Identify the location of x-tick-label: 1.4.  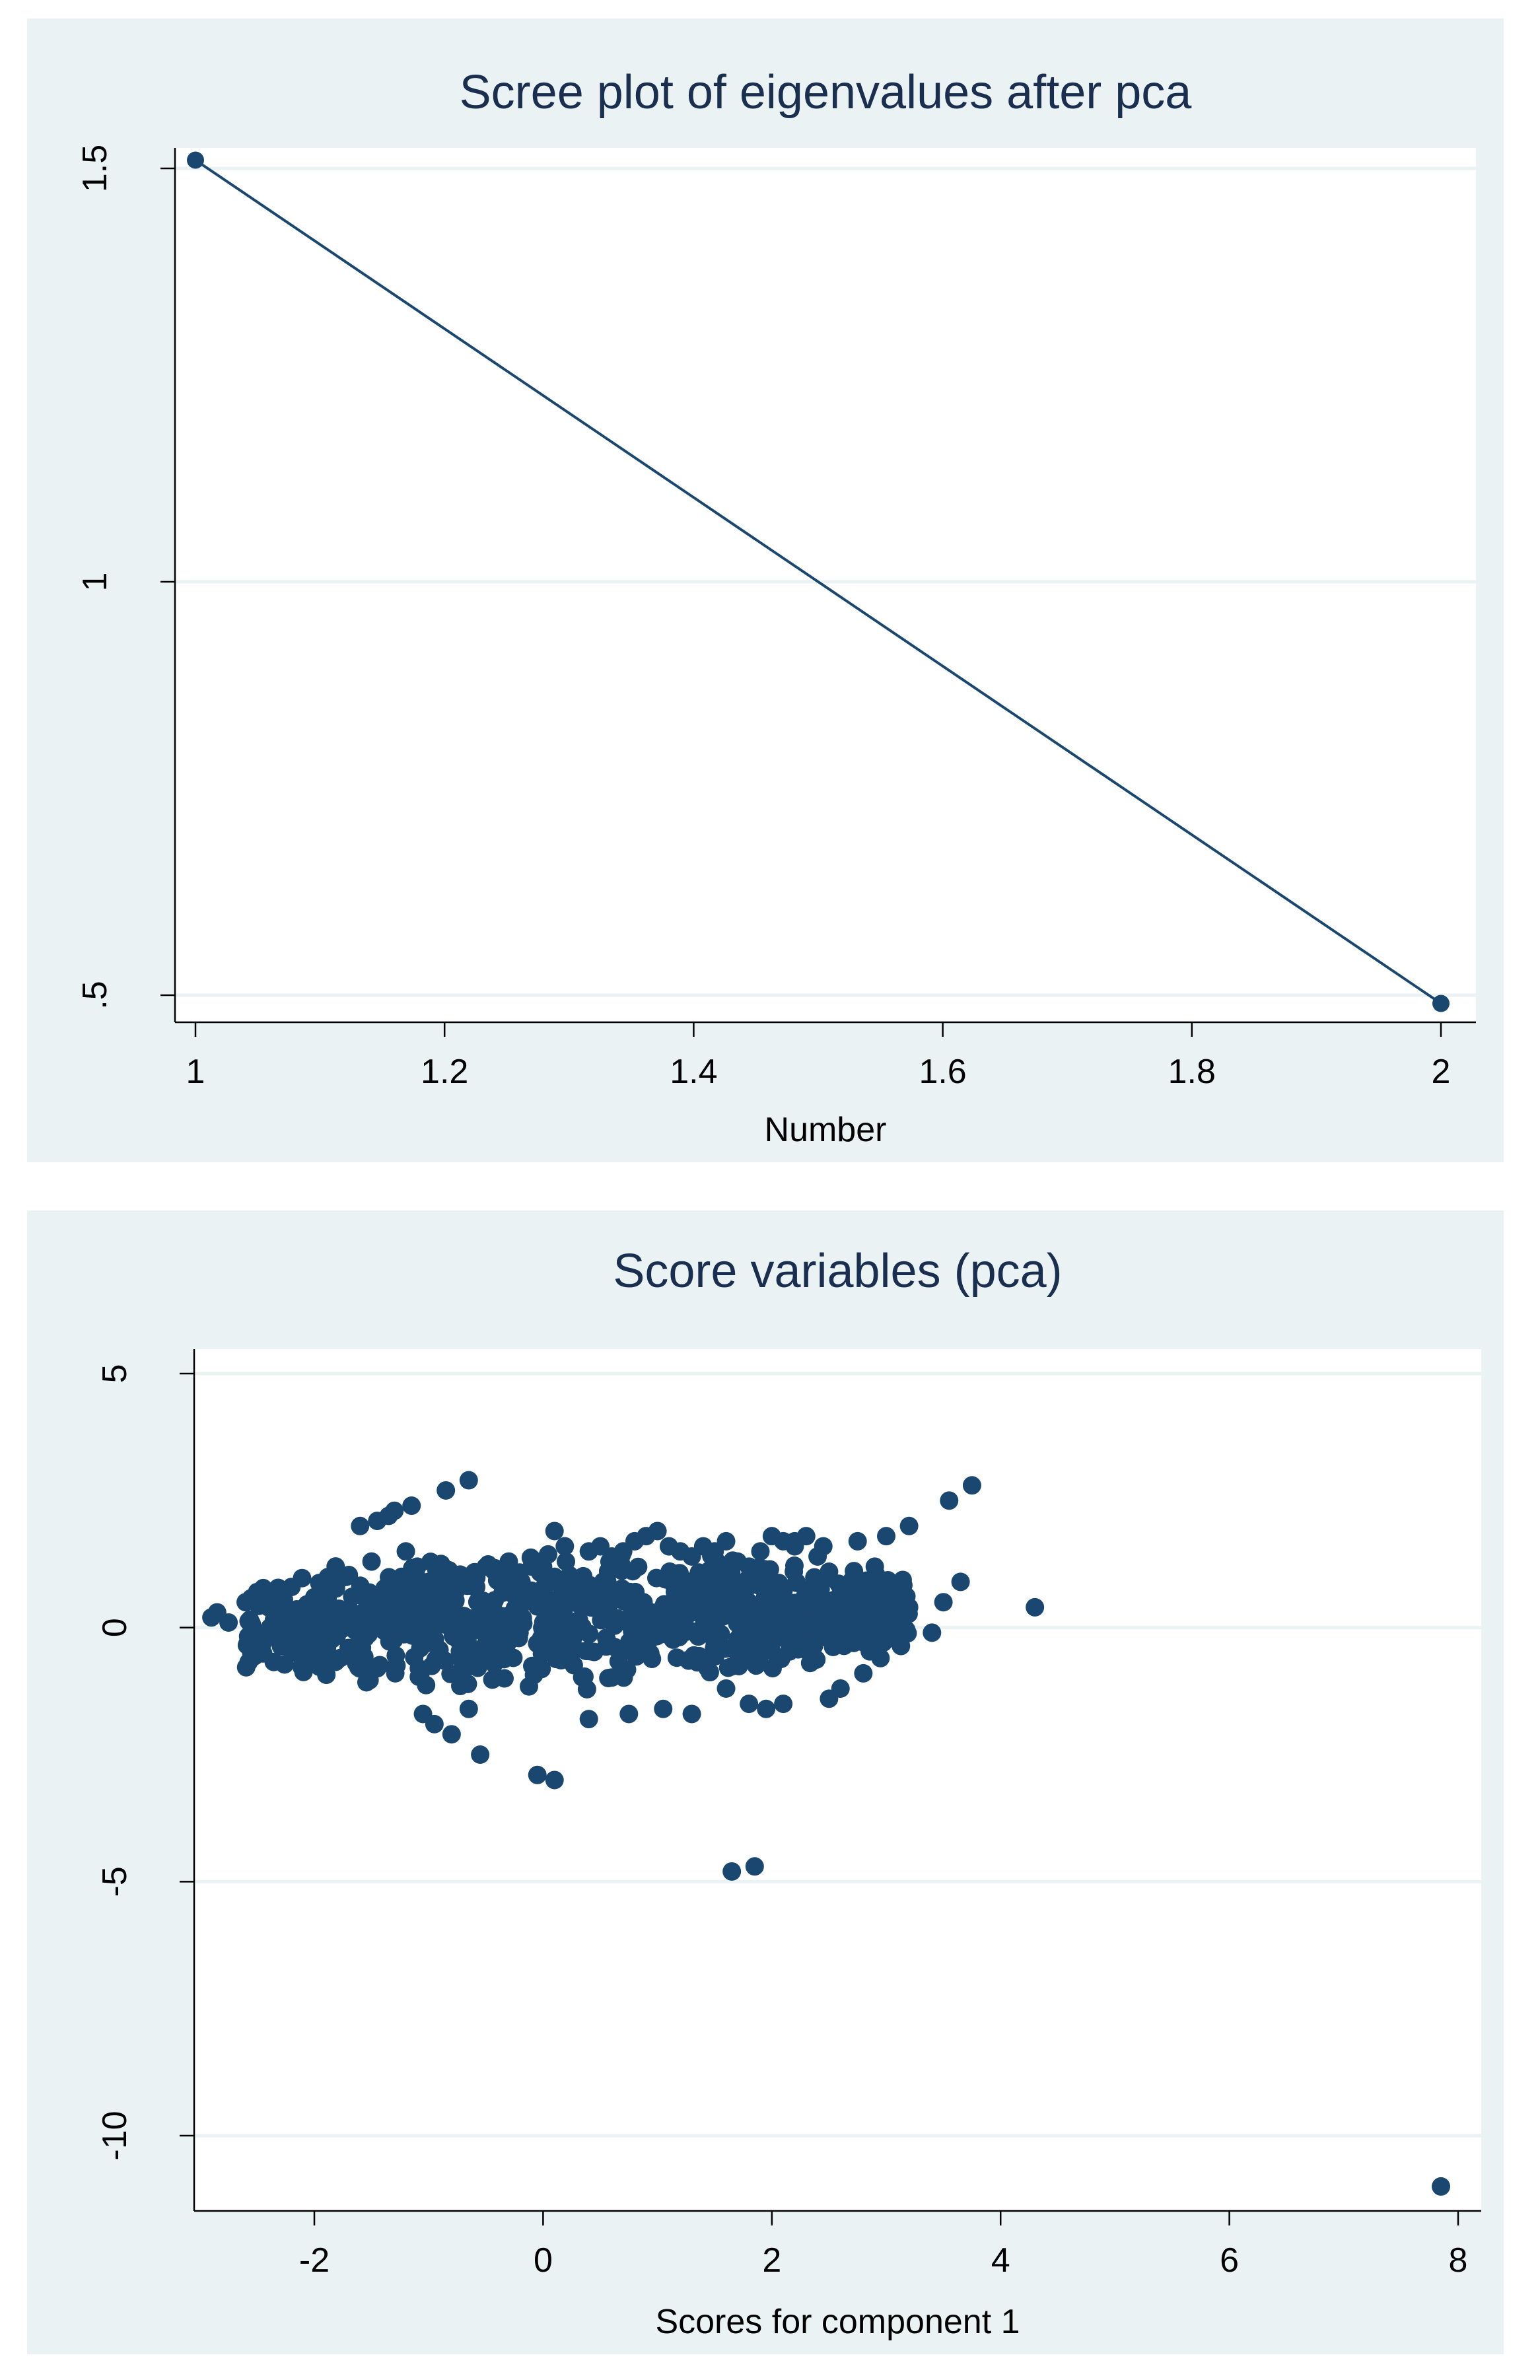
(693, 1072).